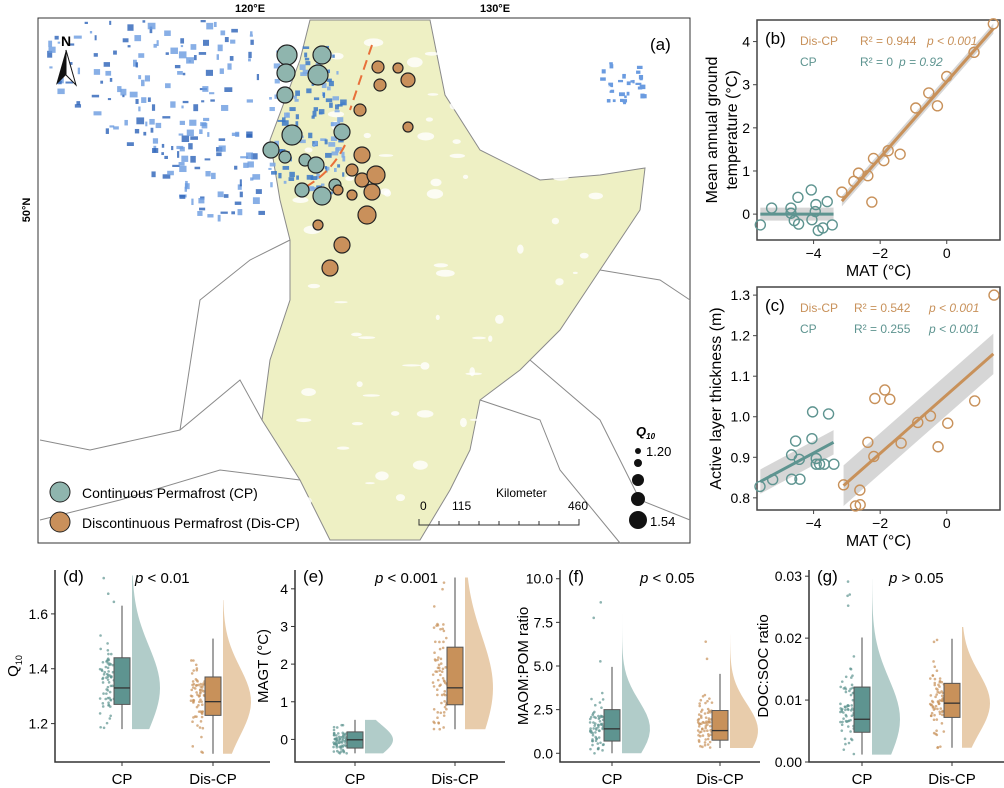 This screenshot has height=788, width=1004. Describe the element at coordinates (455, 676) in the screenshot. I see `box` at that location.